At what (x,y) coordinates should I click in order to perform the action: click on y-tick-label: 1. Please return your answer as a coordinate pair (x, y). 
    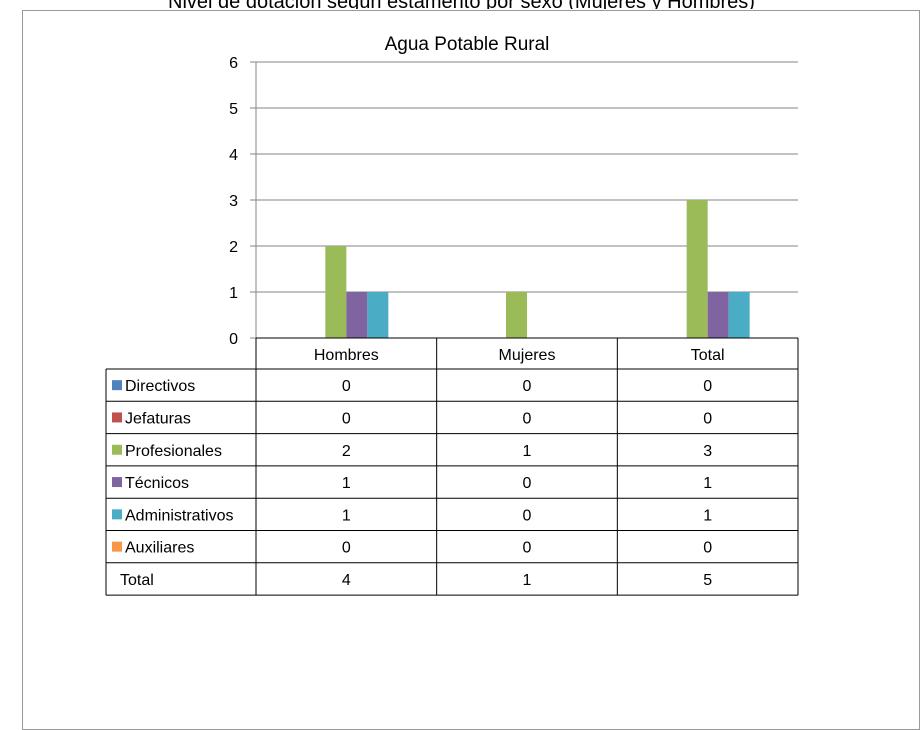
    Looking at the image, I should click on (233, 293).